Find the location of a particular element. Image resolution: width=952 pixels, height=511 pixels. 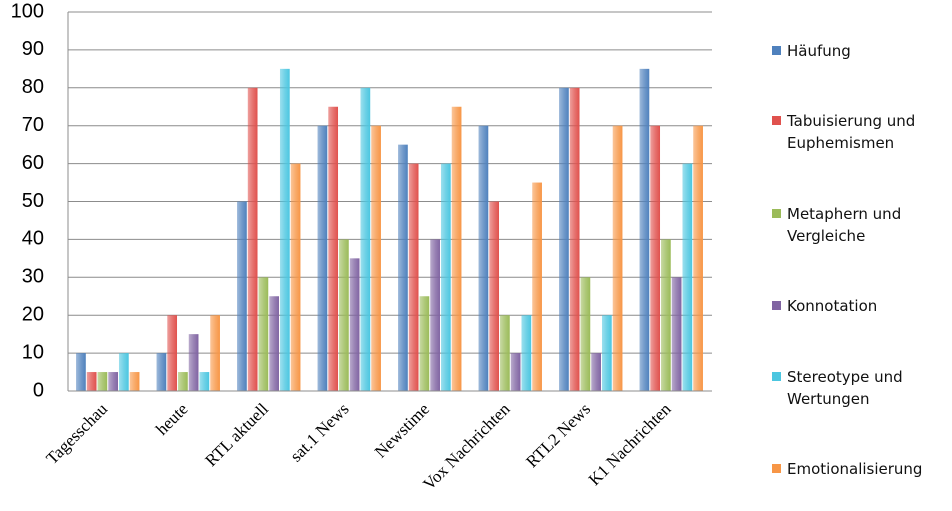

x-tick-label: Newstime is located at coordinates (402, 430).